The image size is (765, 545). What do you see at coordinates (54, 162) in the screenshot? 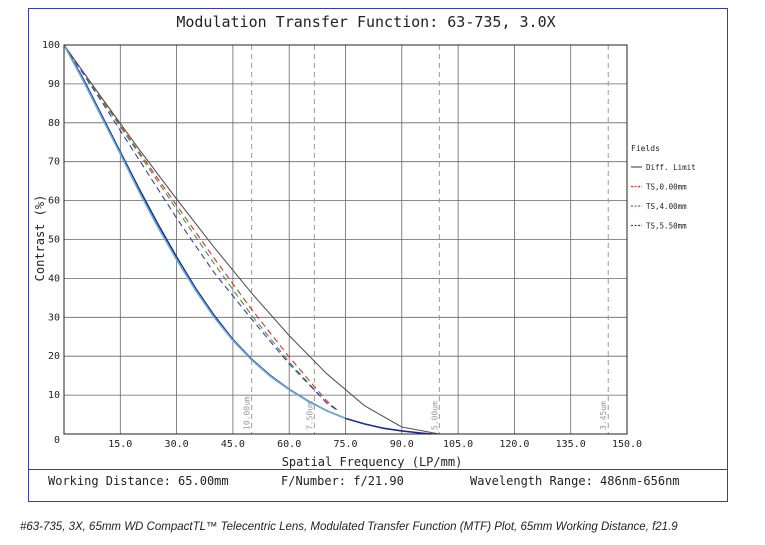
I see `y-tick-label: 70` at bounding box center [54, 162].